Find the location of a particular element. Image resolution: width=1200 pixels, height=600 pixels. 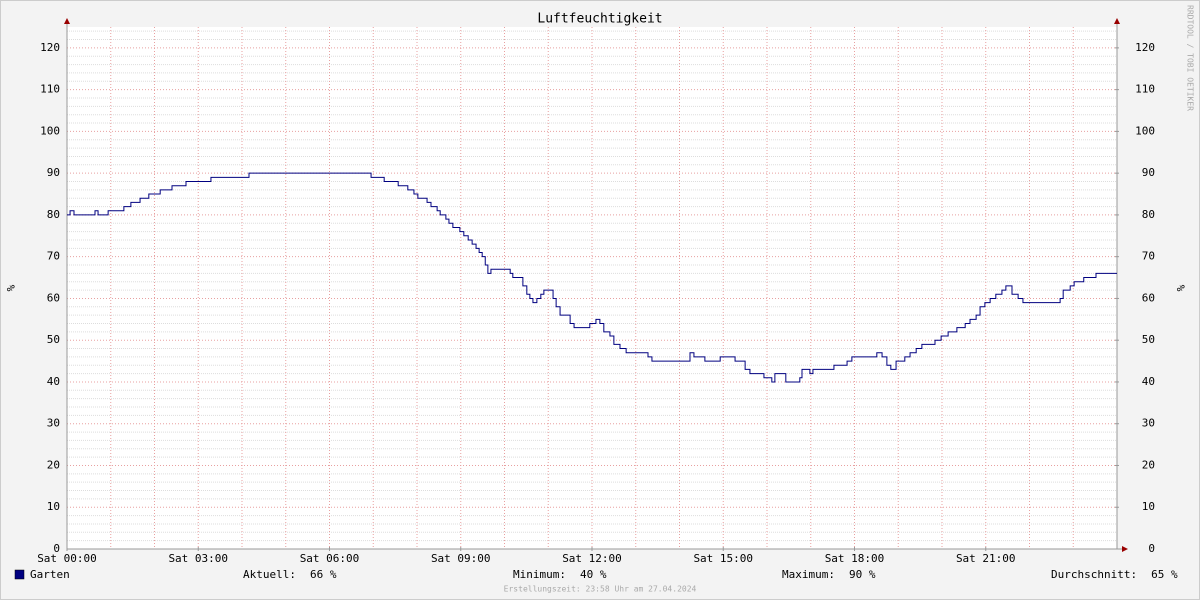

x-tick-label: Sat 09:00 is located at coordinates (461, 558).